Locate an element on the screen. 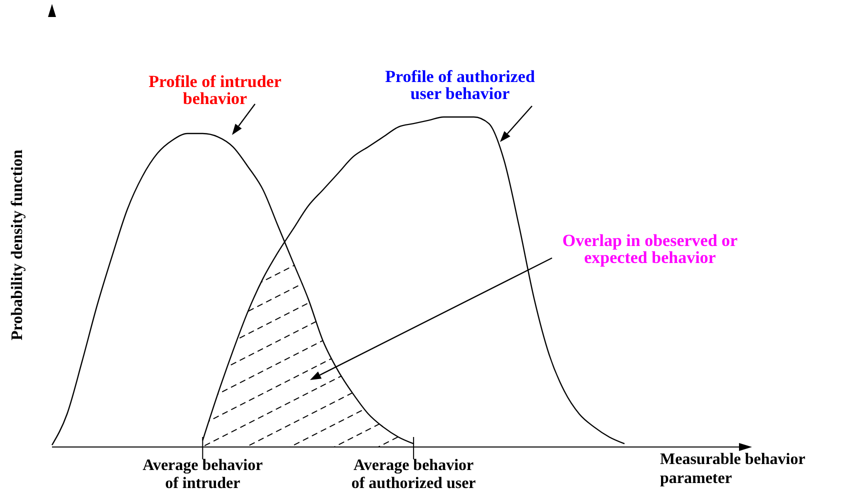 This screenshot has height=491, width=856. text: Profile of authorized user behavior is located at coordinates (460, 85).